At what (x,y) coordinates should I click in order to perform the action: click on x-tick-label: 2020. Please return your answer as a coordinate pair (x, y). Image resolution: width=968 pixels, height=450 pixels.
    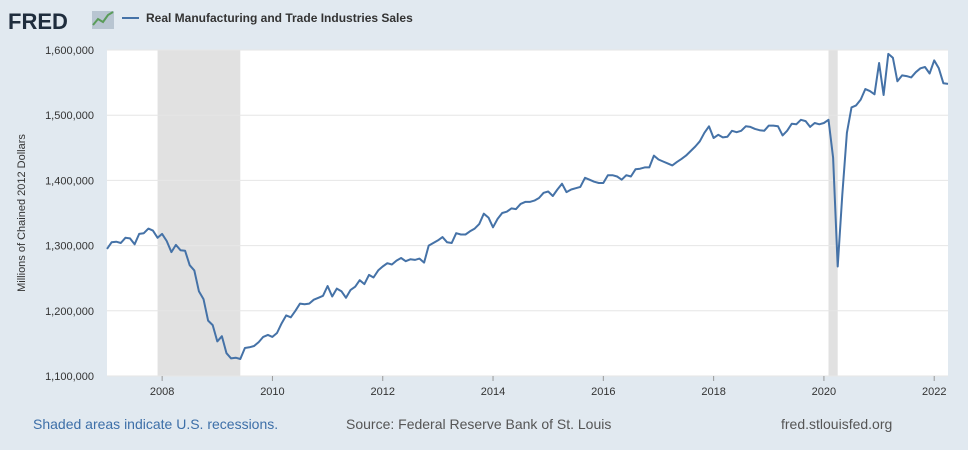
    Looking at the image, I should click on (824, 392).